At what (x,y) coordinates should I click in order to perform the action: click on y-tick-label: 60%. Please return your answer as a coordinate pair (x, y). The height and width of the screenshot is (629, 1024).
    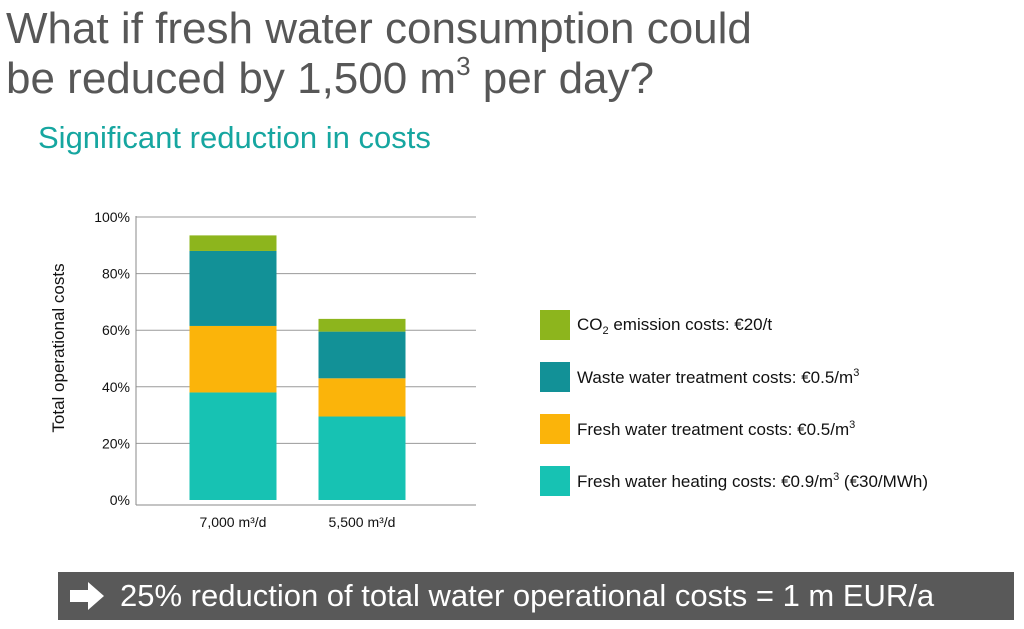
    Looking at the image, I should click on (116, 330).